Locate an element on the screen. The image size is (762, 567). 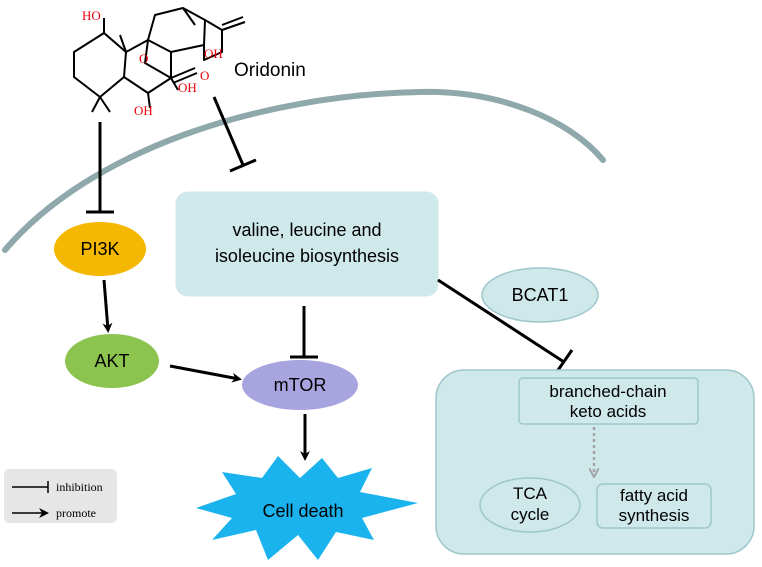
akt-node is located at coordinates (112, 361).